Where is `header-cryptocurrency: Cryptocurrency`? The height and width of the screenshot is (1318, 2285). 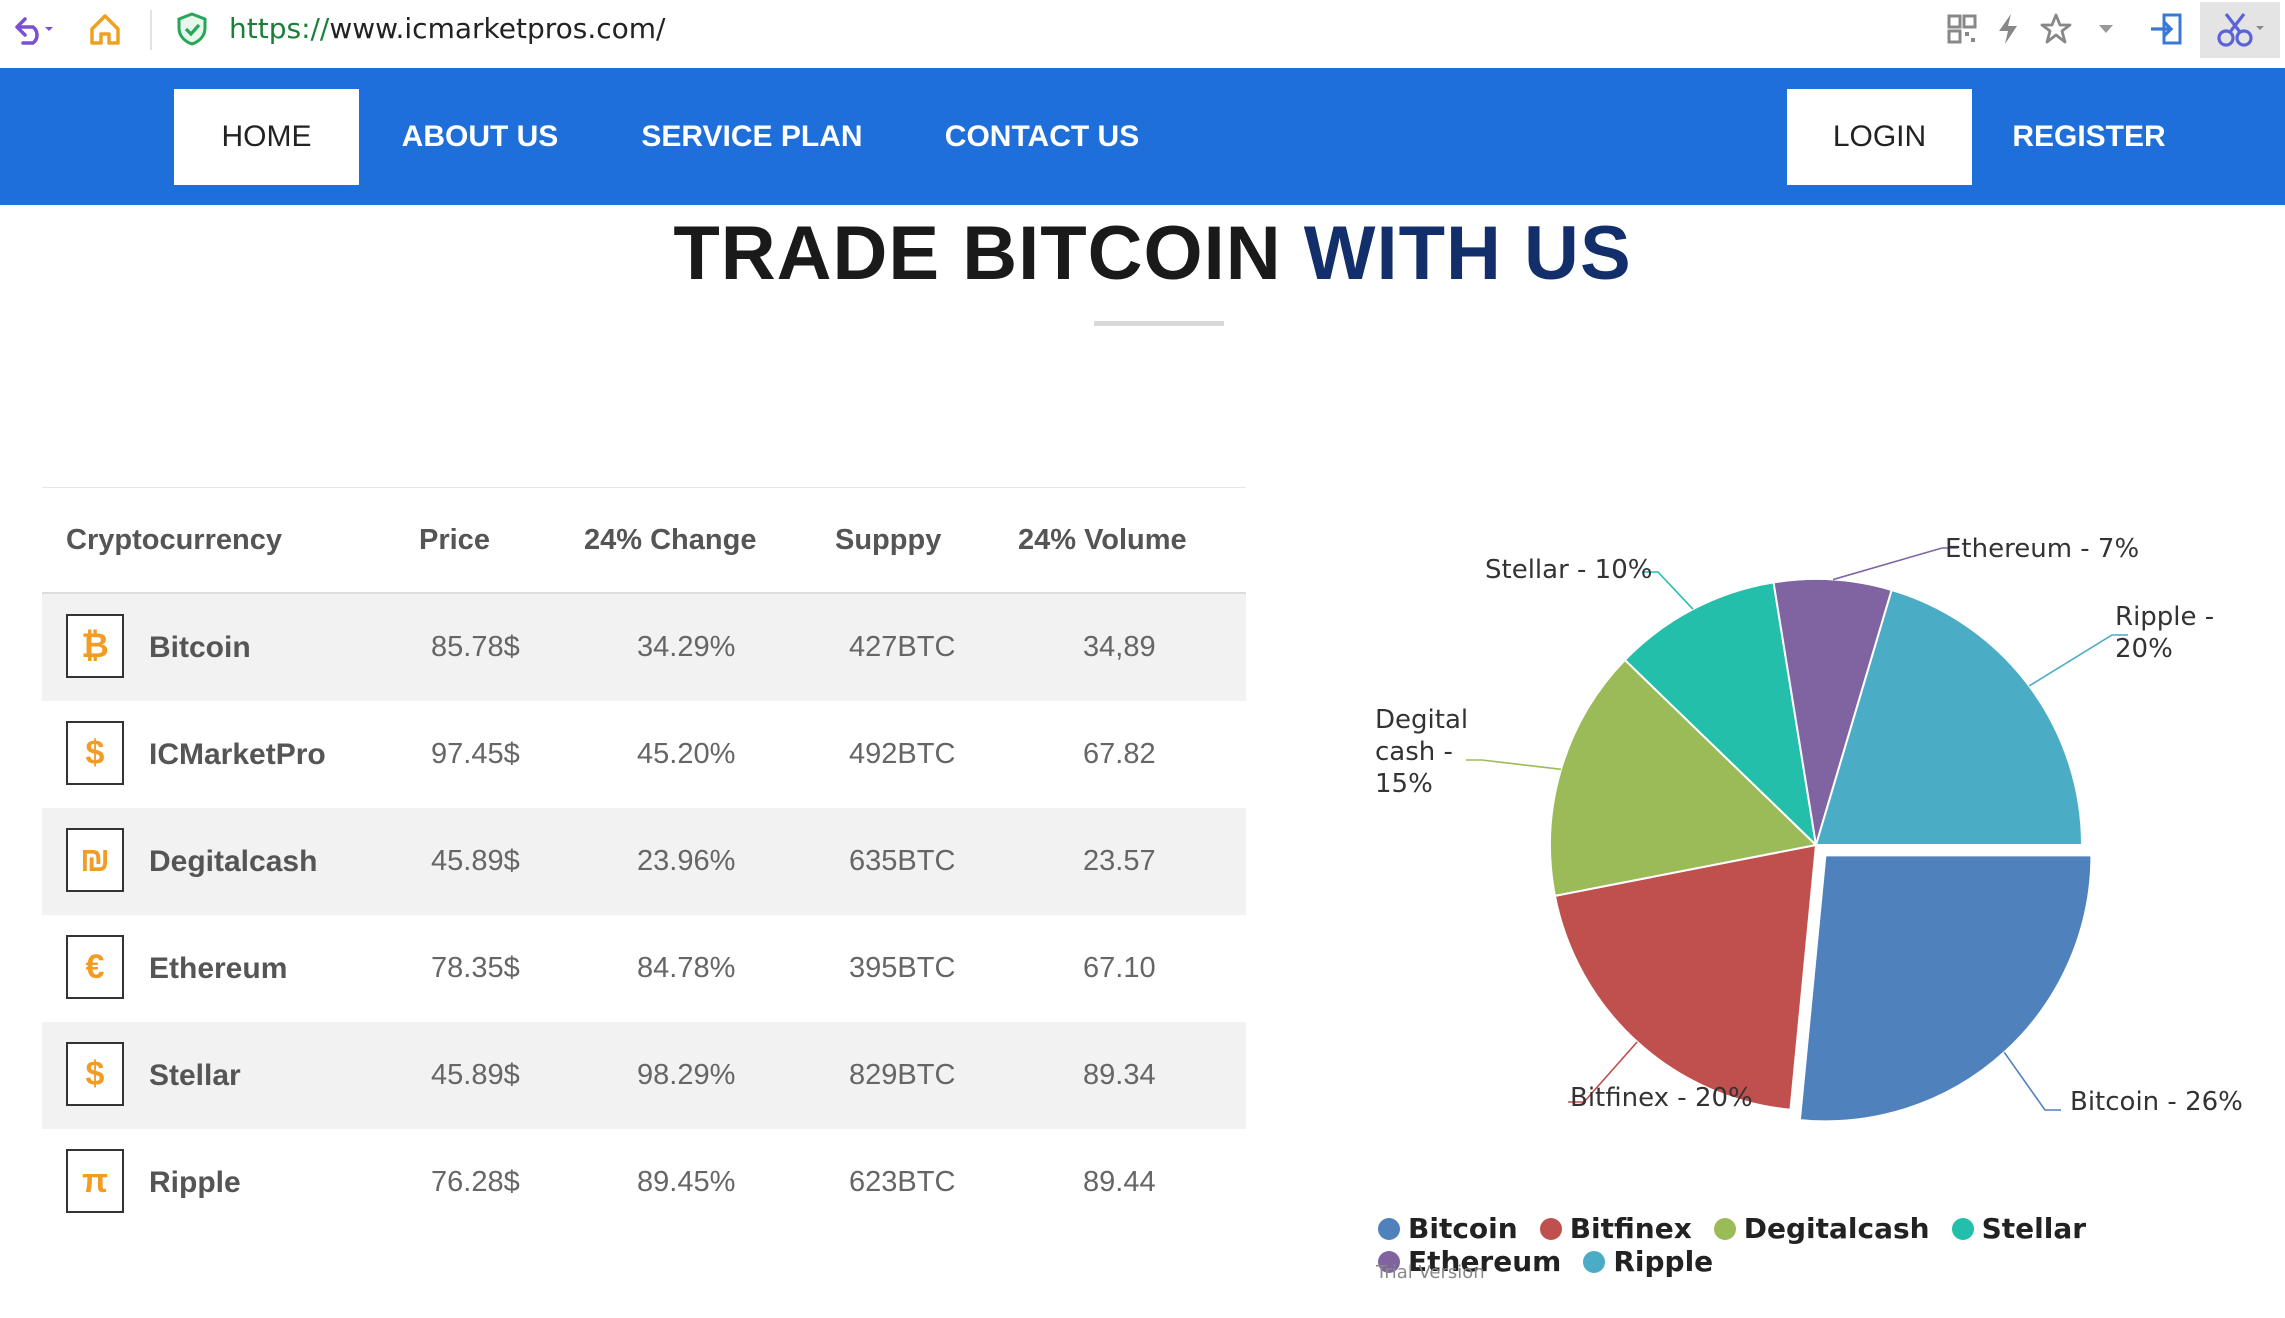 header-cryptocurrency: Cryptocurrency is located at coordinates (174, 540).